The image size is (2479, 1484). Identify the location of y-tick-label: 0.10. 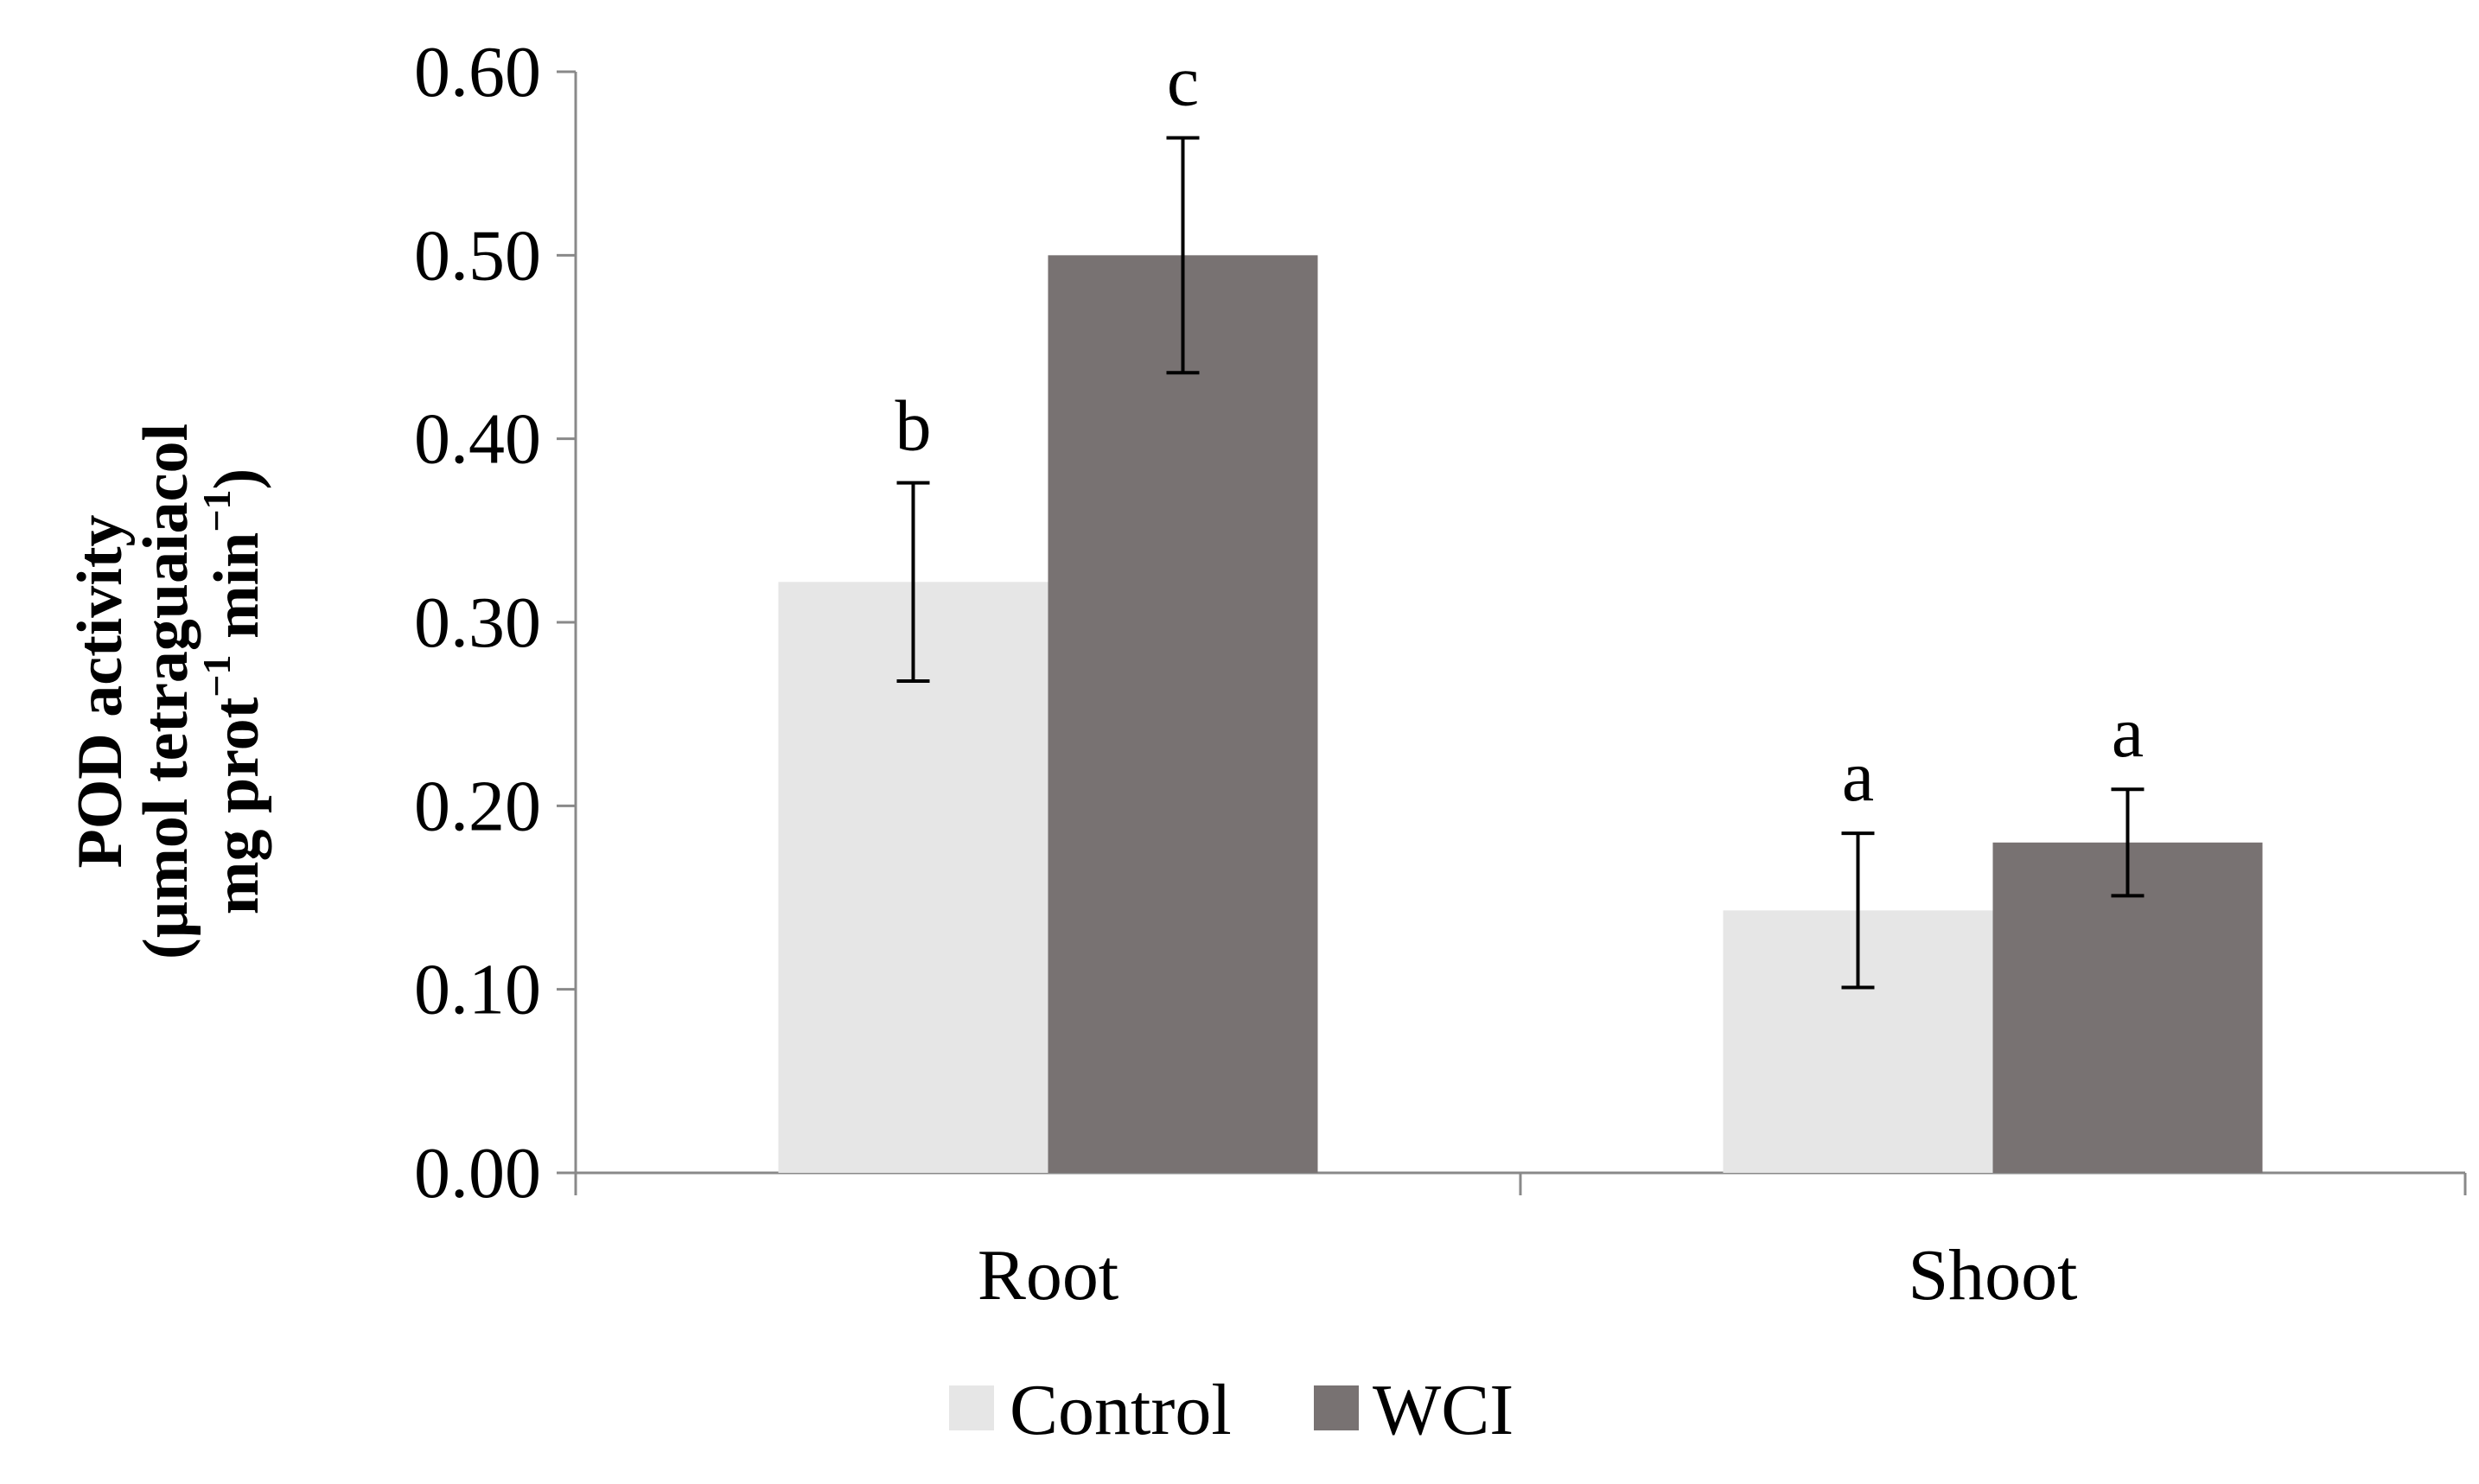
(477, 990).